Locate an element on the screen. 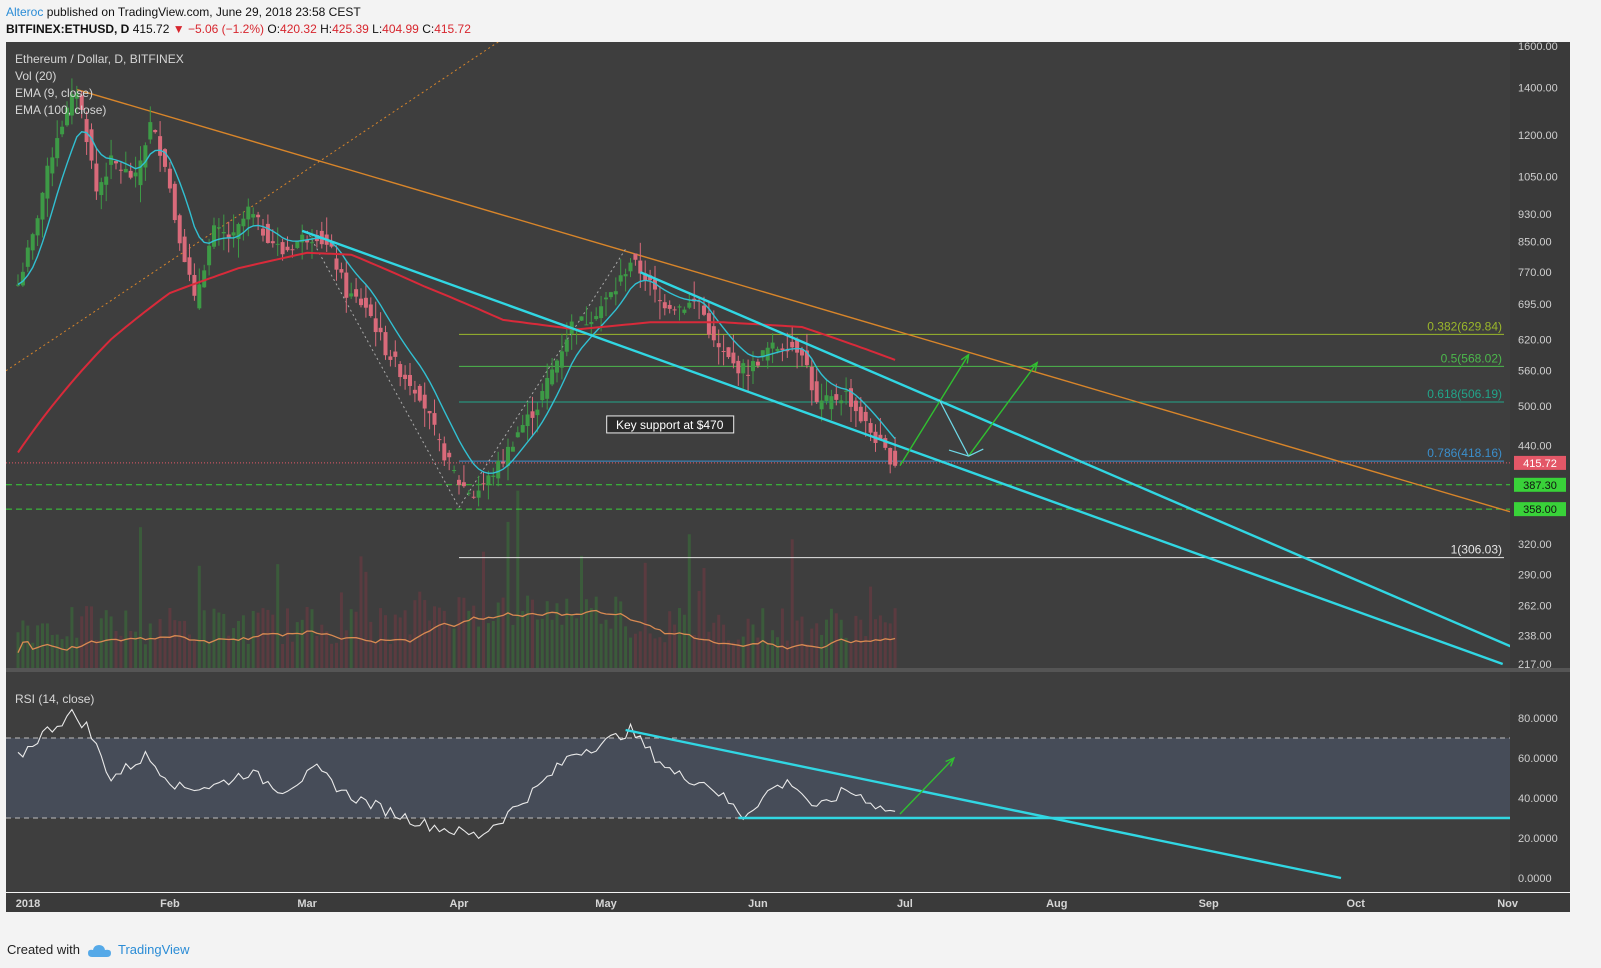 The height and width of the screenshot is (968, 1601). price-change: −5.06 (−1.2%) is located at coordinates (226, 29).